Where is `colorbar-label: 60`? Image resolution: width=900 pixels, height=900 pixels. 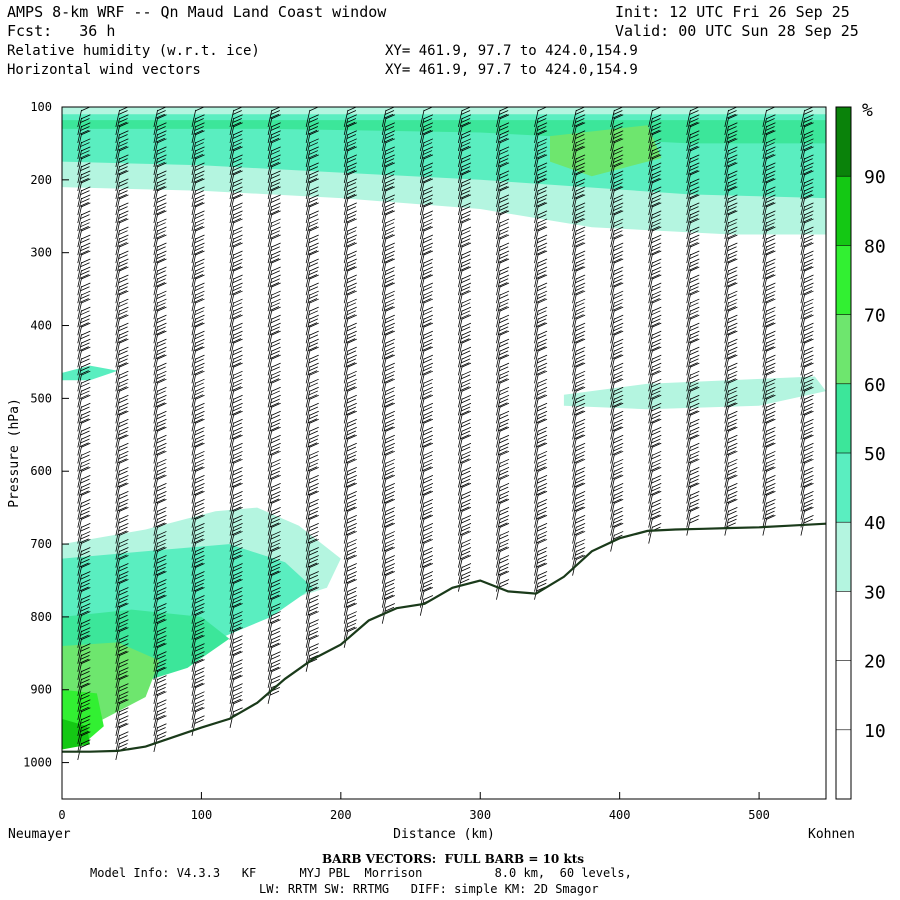
colorbar-label: 60 is located at coordinates (875, 385).